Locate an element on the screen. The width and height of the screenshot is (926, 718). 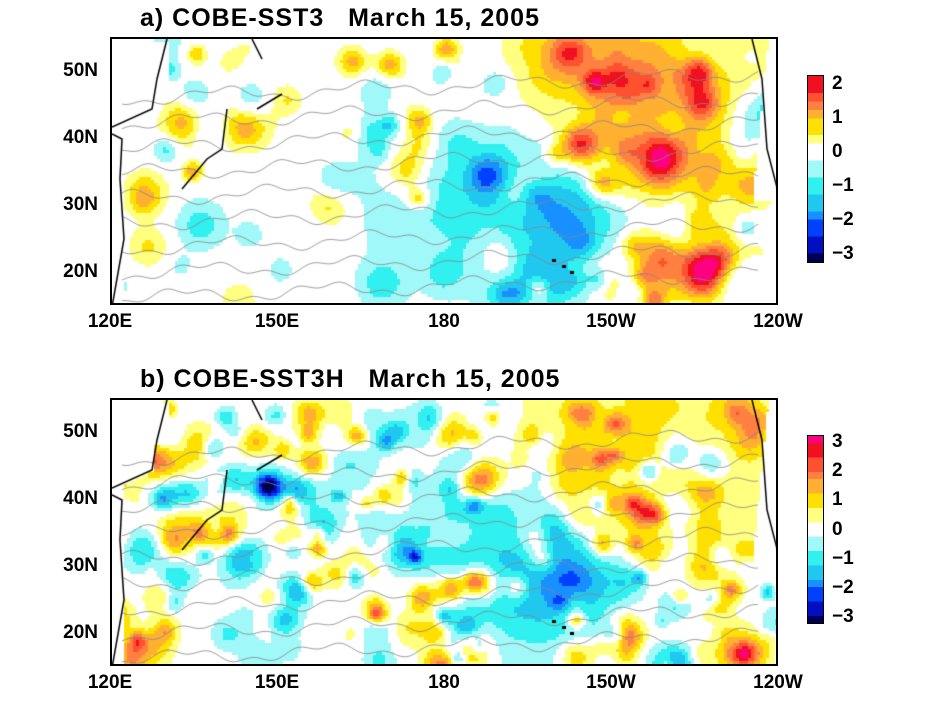
colorbar-label: 3 is located at coordinates (837, 442).